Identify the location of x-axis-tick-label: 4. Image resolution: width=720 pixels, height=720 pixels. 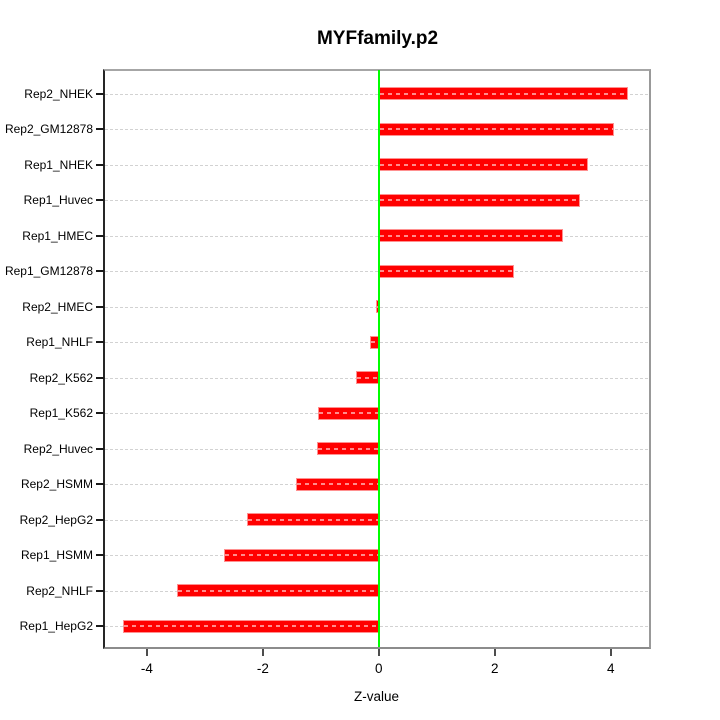
(610, 668).